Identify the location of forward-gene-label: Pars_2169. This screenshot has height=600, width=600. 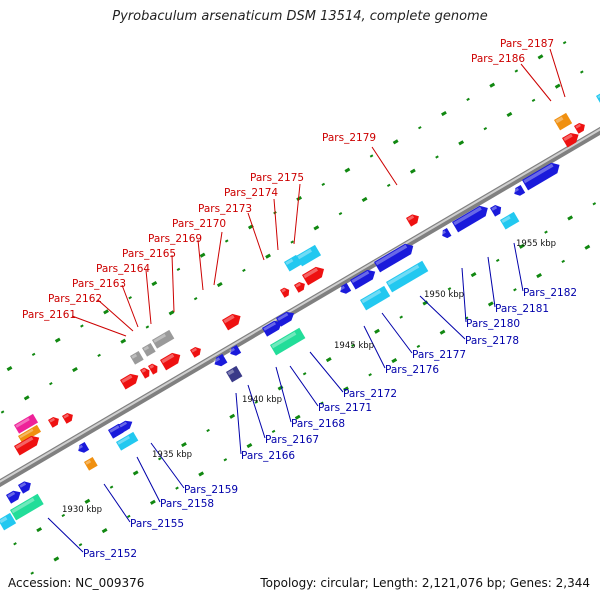
(175, 239).